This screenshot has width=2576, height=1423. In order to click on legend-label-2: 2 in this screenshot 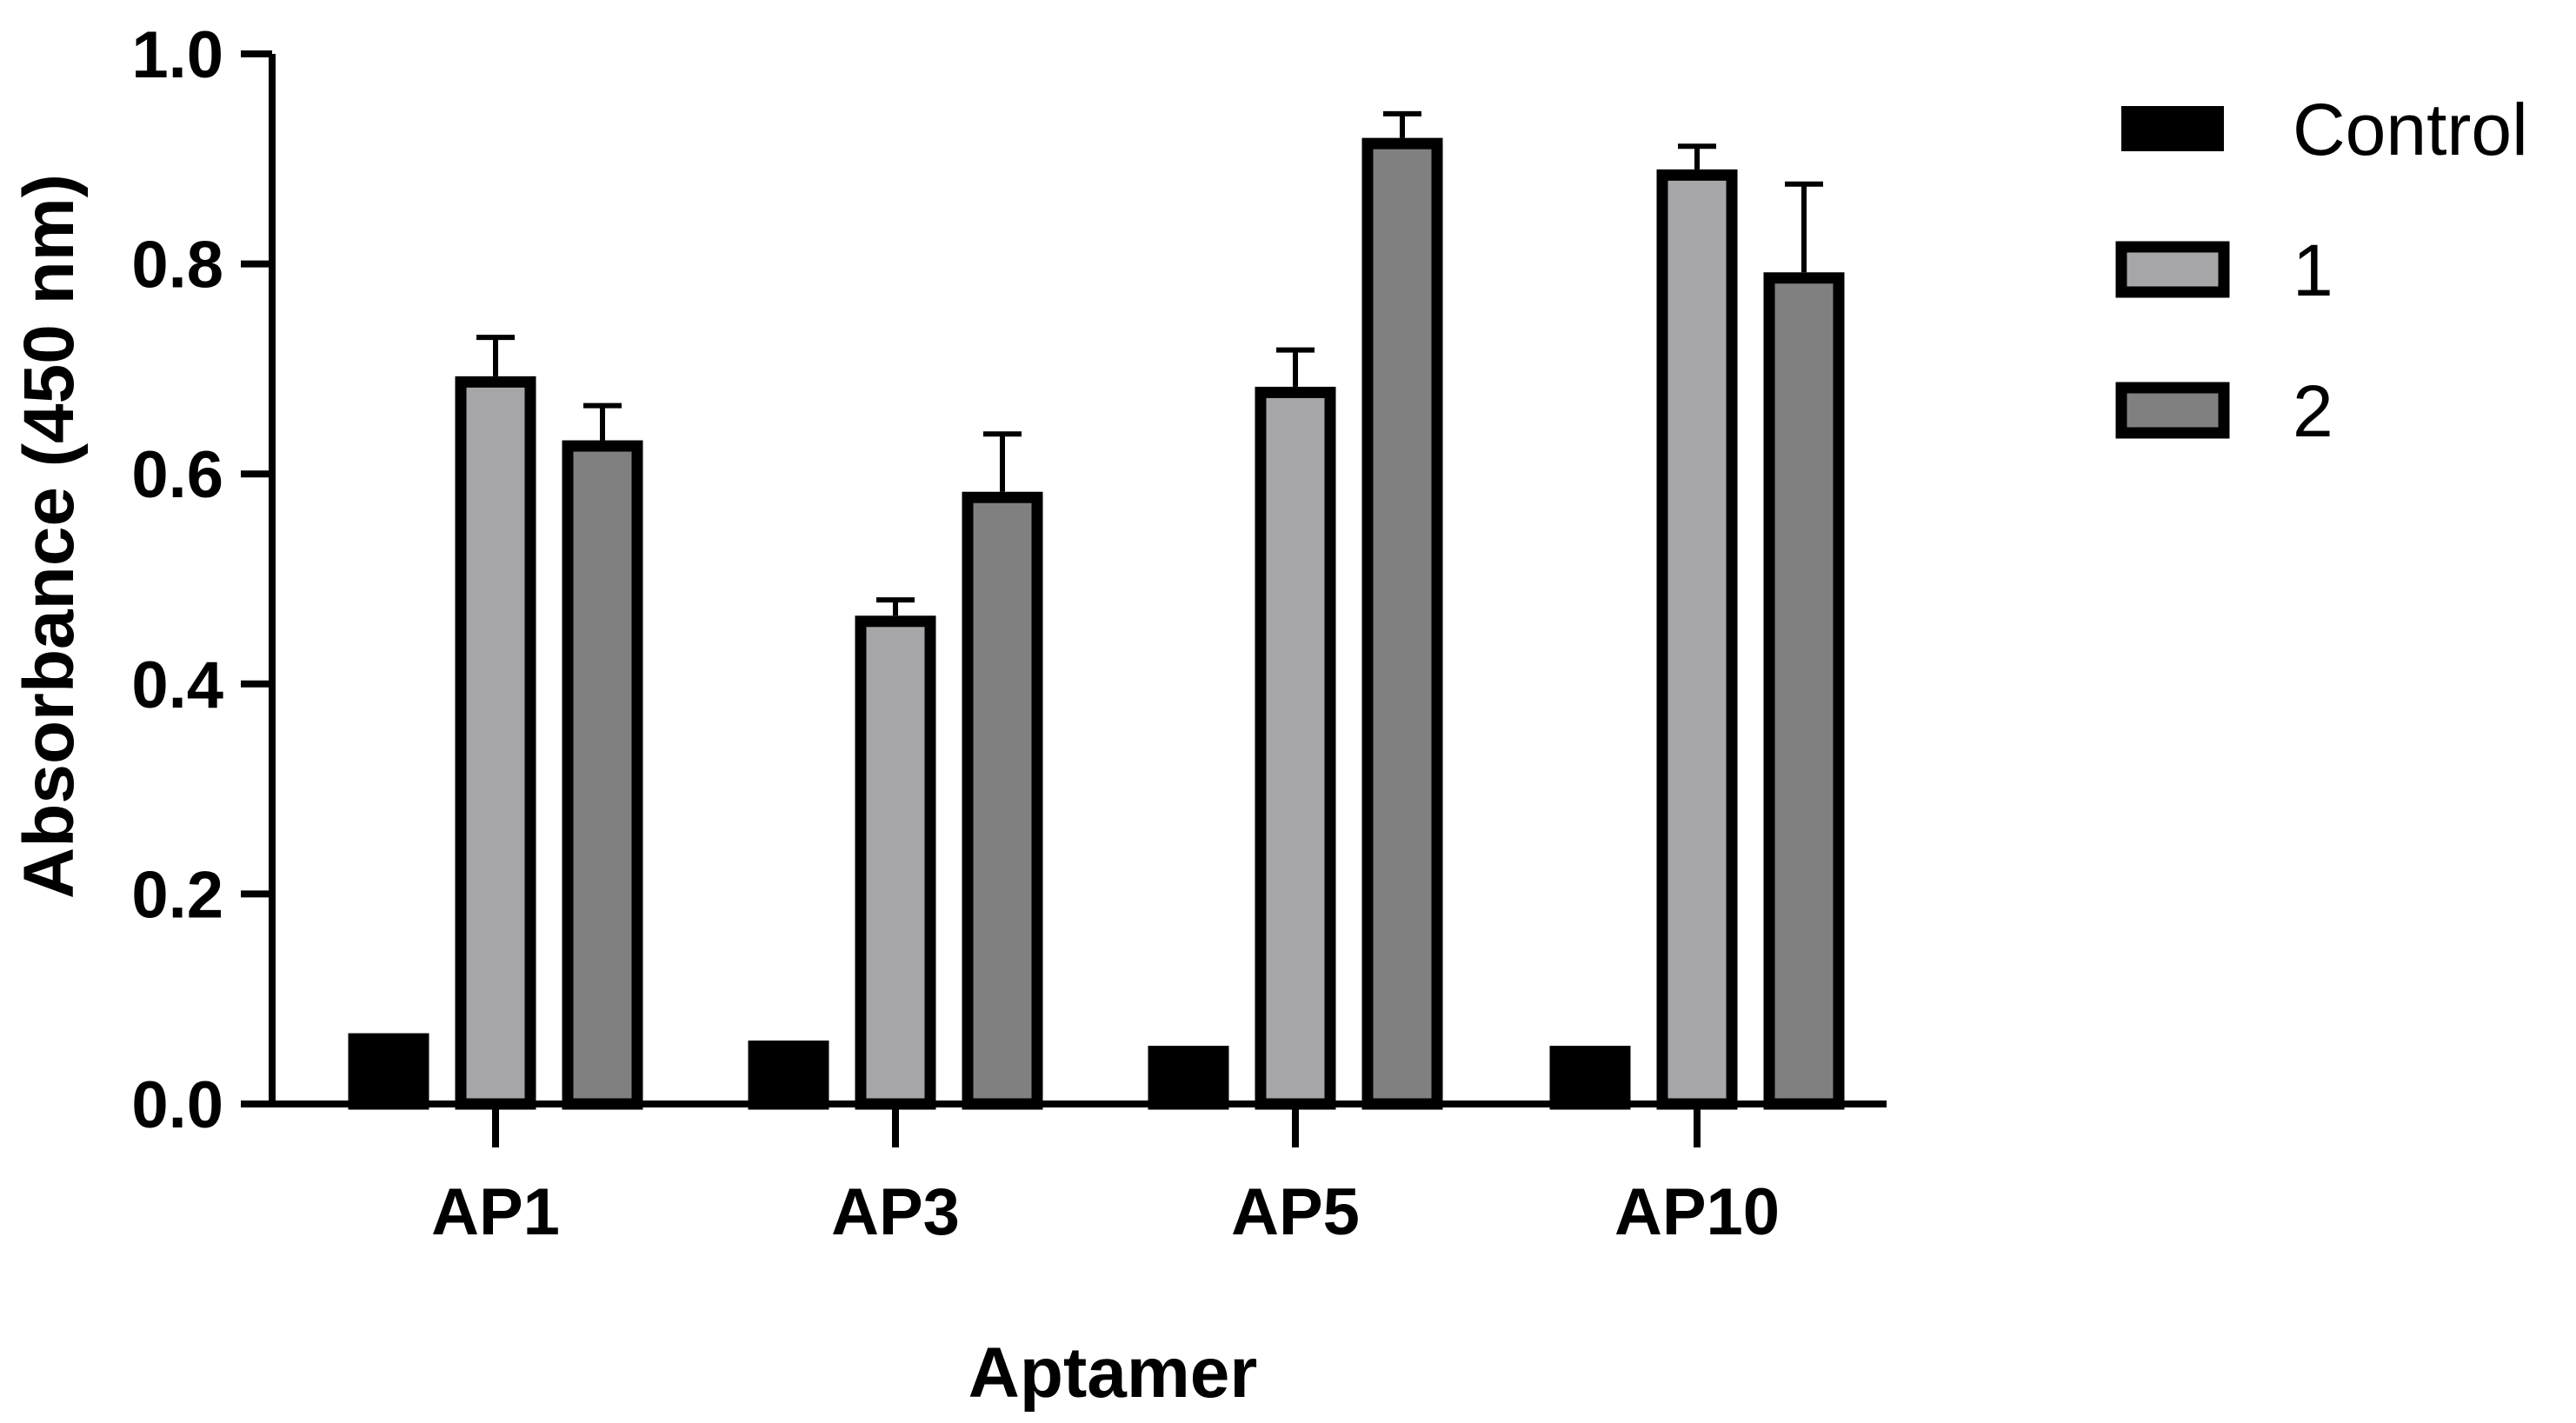, I will do `click(2313, 411)`.